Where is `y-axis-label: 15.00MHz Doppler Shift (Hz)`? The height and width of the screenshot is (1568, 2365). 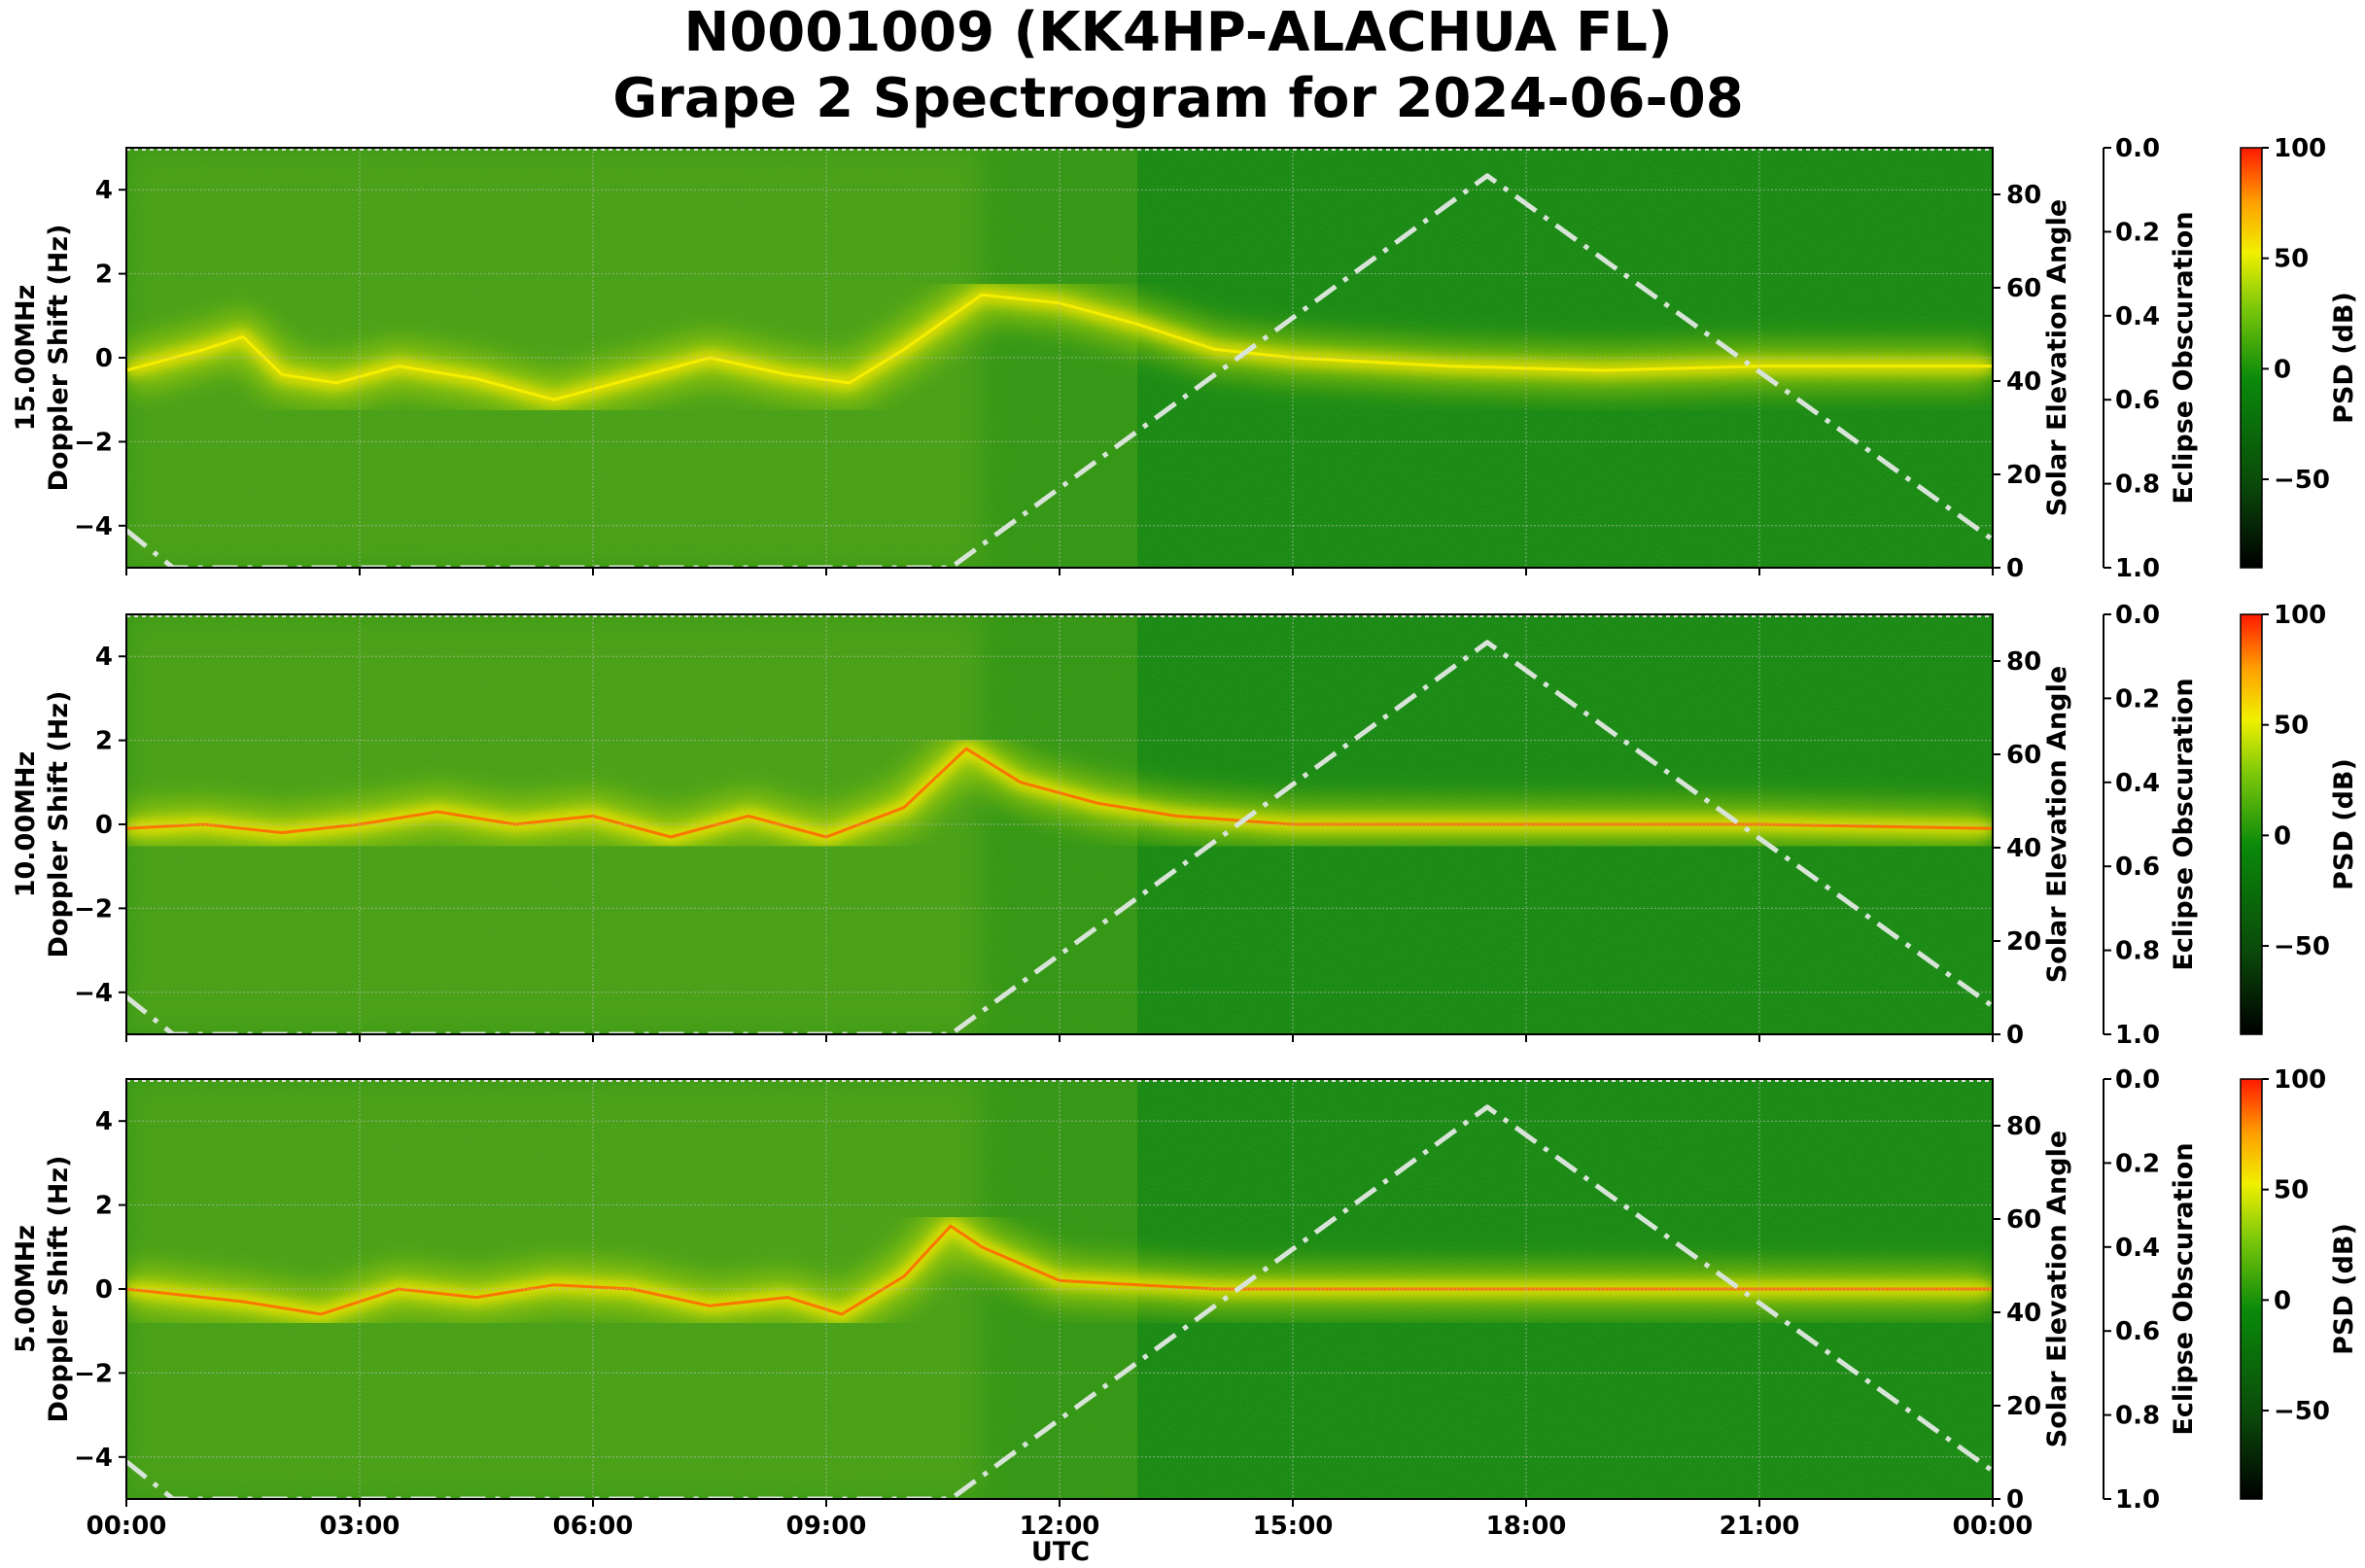
y-axis-label: 15.00MHz Doppler Shift (Hz) is located at coordinates (42, 358).